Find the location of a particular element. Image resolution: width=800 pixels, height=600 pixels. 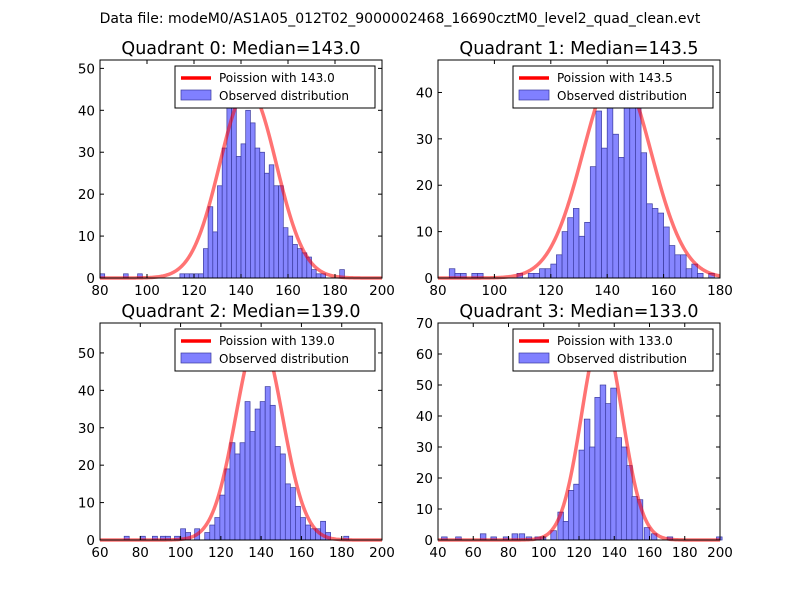

x-tick-label: 60 is located at coordinates (99, 553).